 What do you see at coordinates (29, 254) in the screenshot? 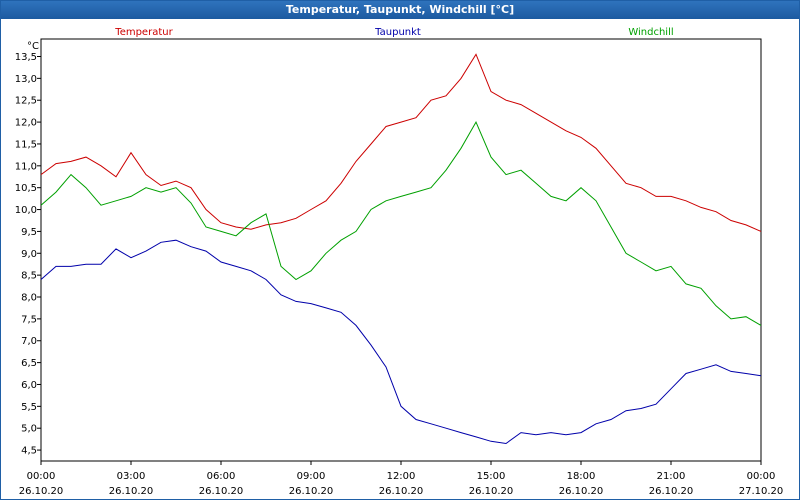
I see `y-tick-label: 9,0` at bounding box center [29, 254].